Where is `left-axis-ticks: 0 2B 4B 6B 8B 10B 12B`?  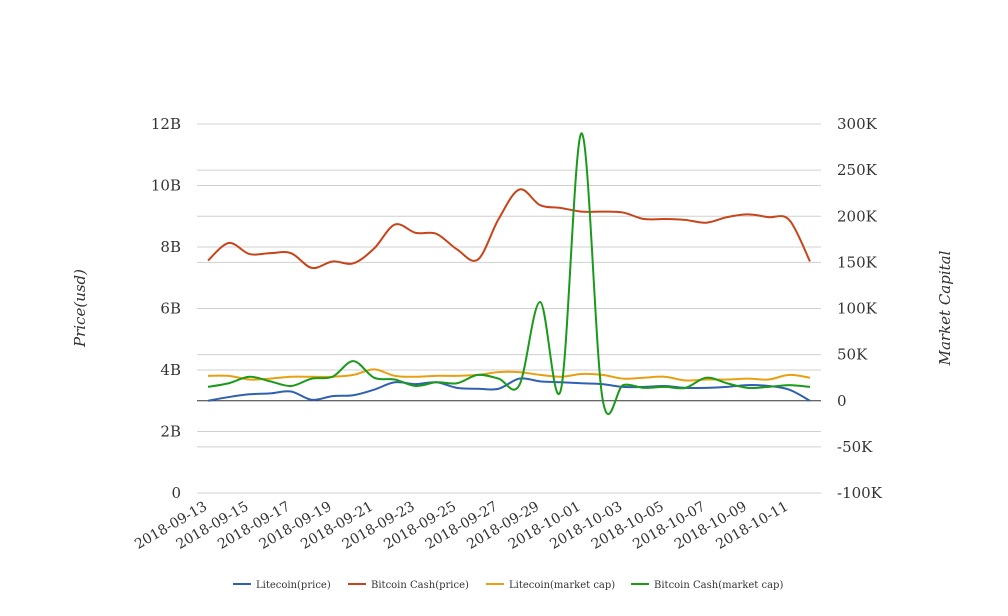
left-axis-ticks: 0 2B 4B 6B 8B 10B 12B is located at coordinates (166, 308).